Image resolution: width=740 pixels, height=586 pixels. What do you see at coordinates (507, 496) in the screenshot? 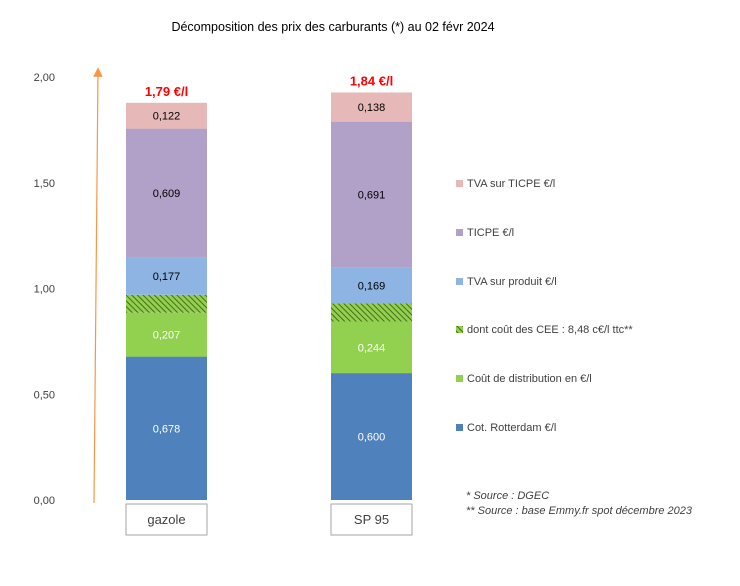
I see `source-note-1: * Source : DGEC` at bounding box center [507, 496].